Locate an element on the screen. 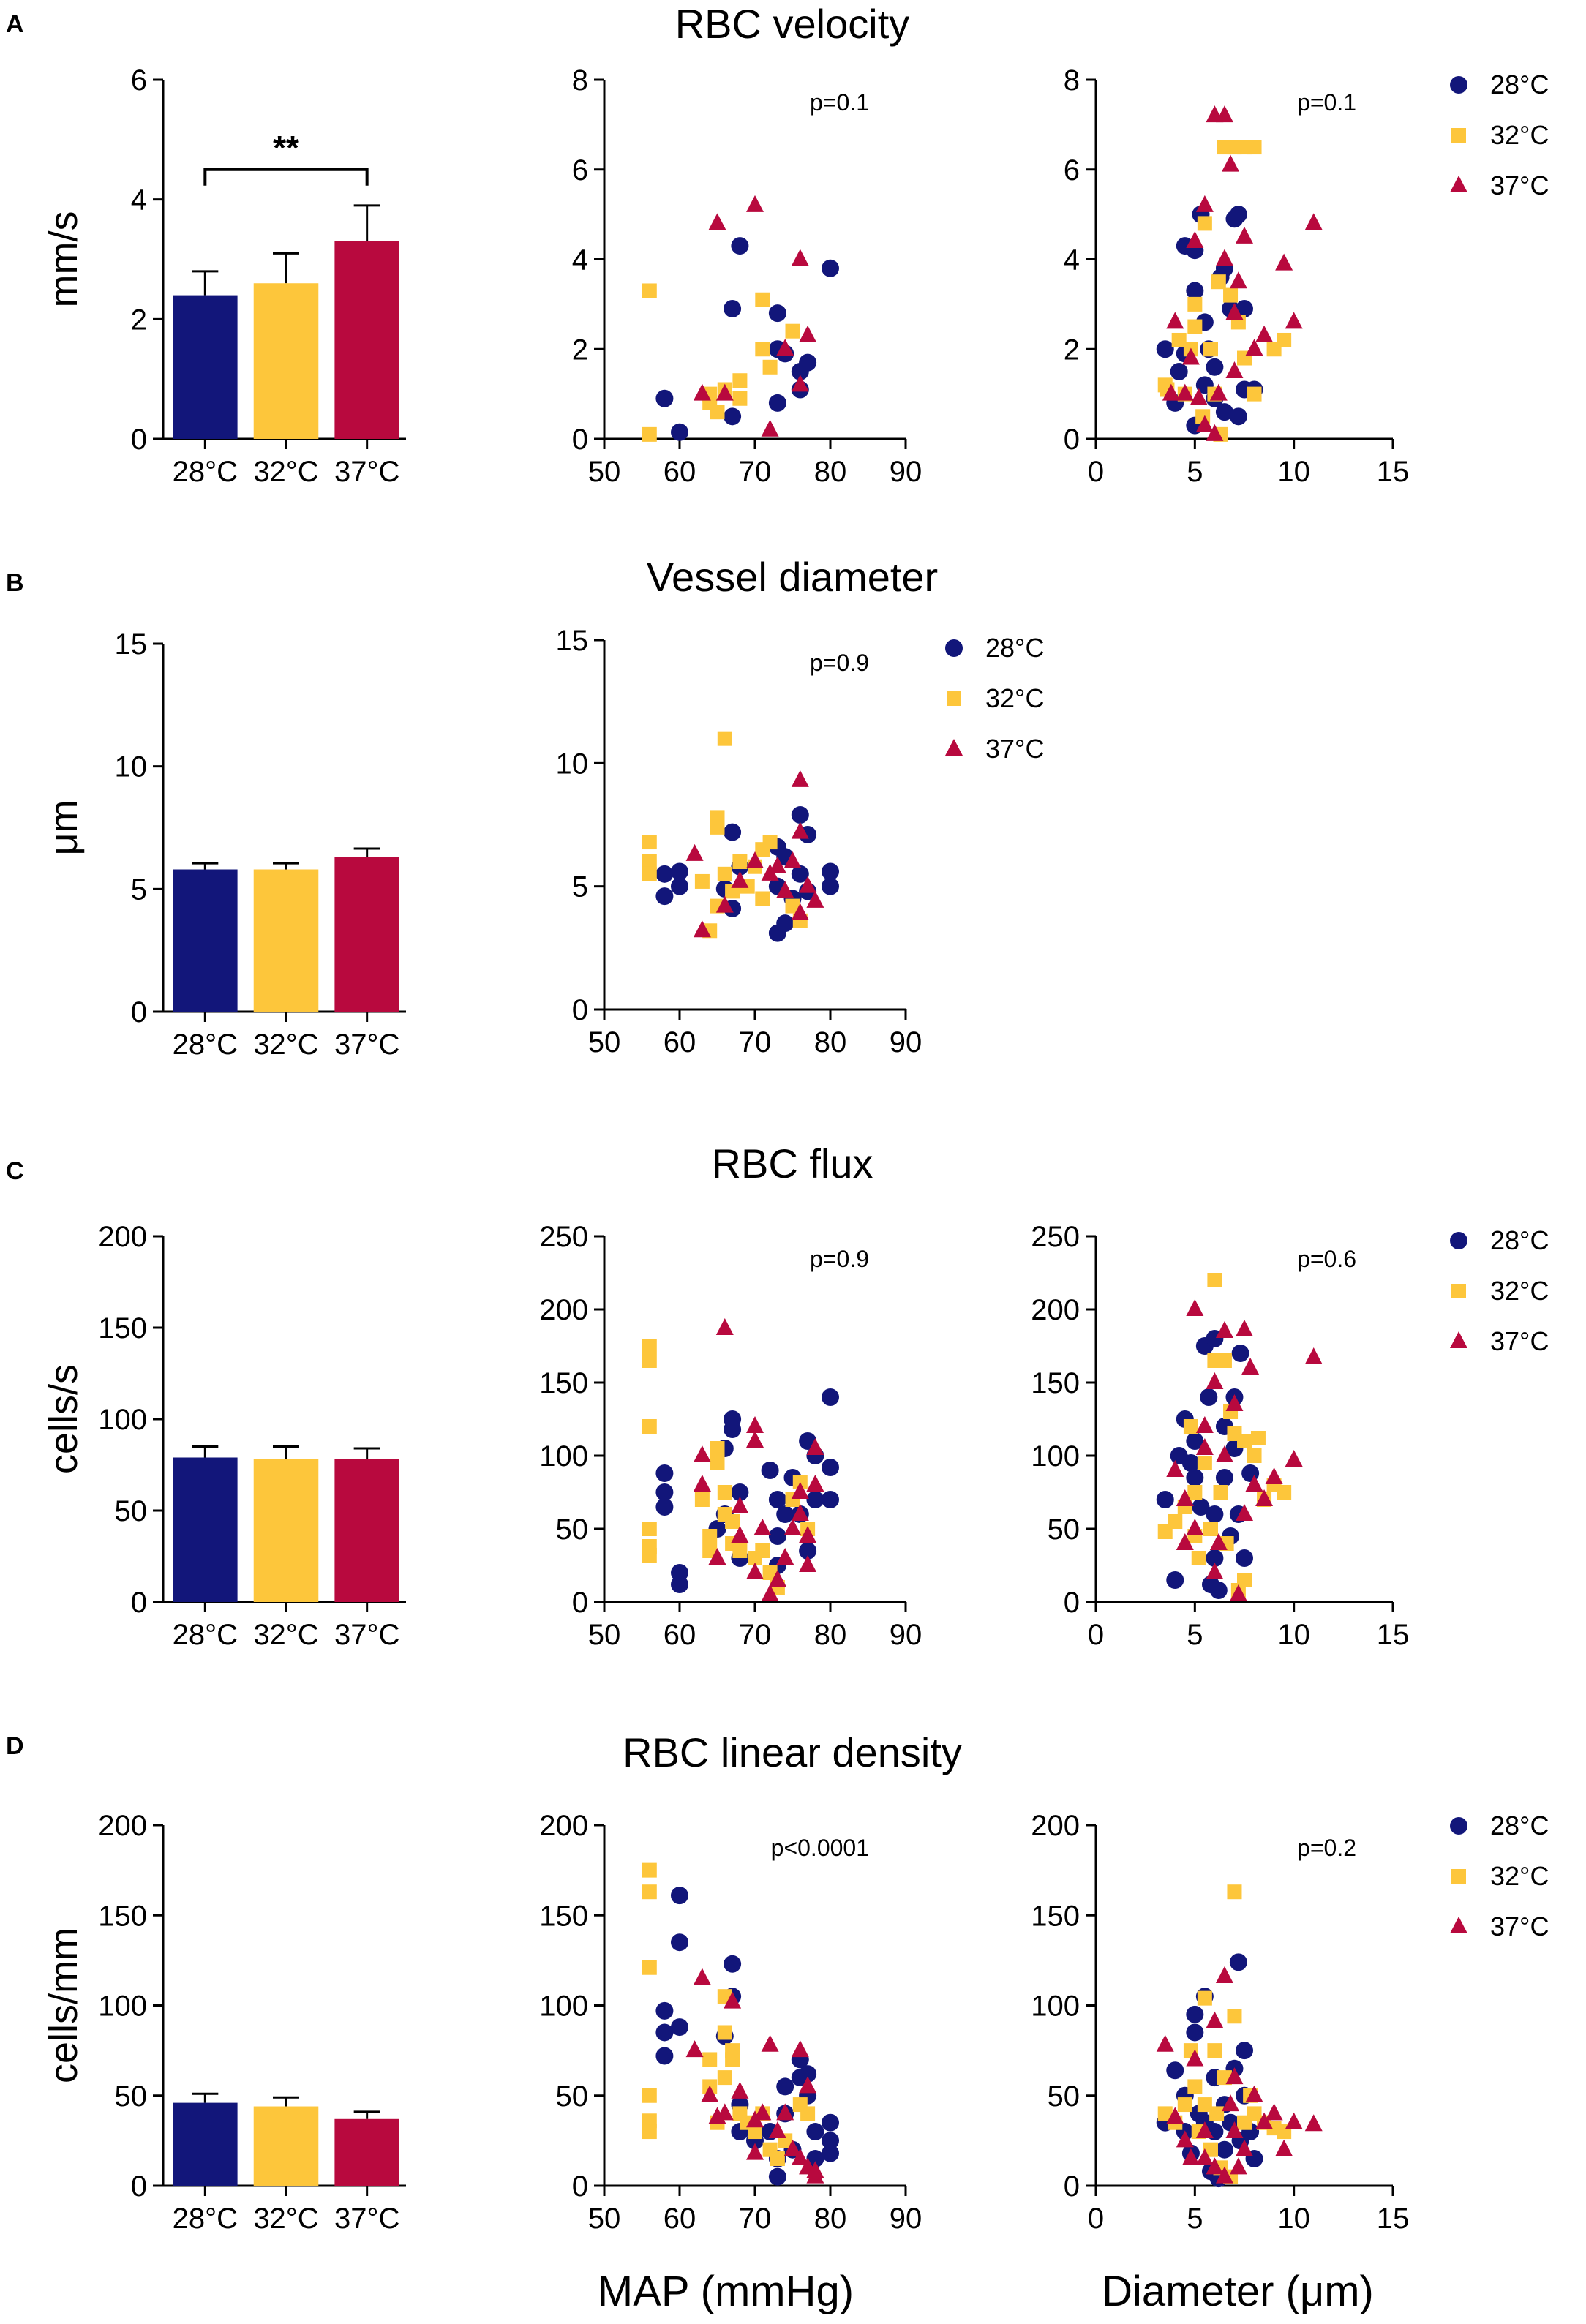 Image resolution: width=1586 pixels, height=2324 pixels. x-tick-label: 60 is located at coordinates (680, 472).